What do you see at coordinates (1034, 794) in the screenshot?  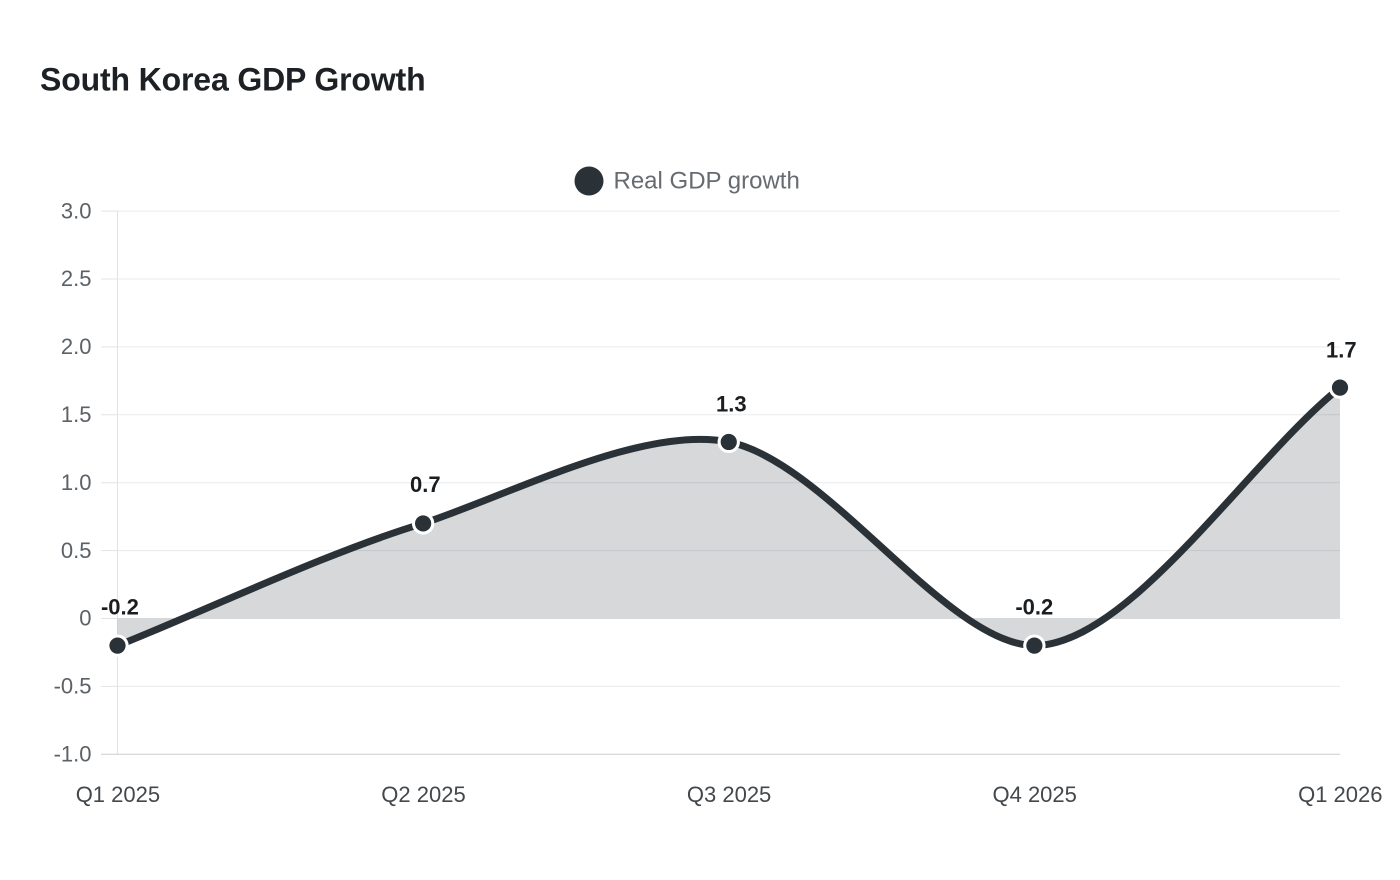 I see `svg-text: Q4 2025` at bounding box center [1034, 794].